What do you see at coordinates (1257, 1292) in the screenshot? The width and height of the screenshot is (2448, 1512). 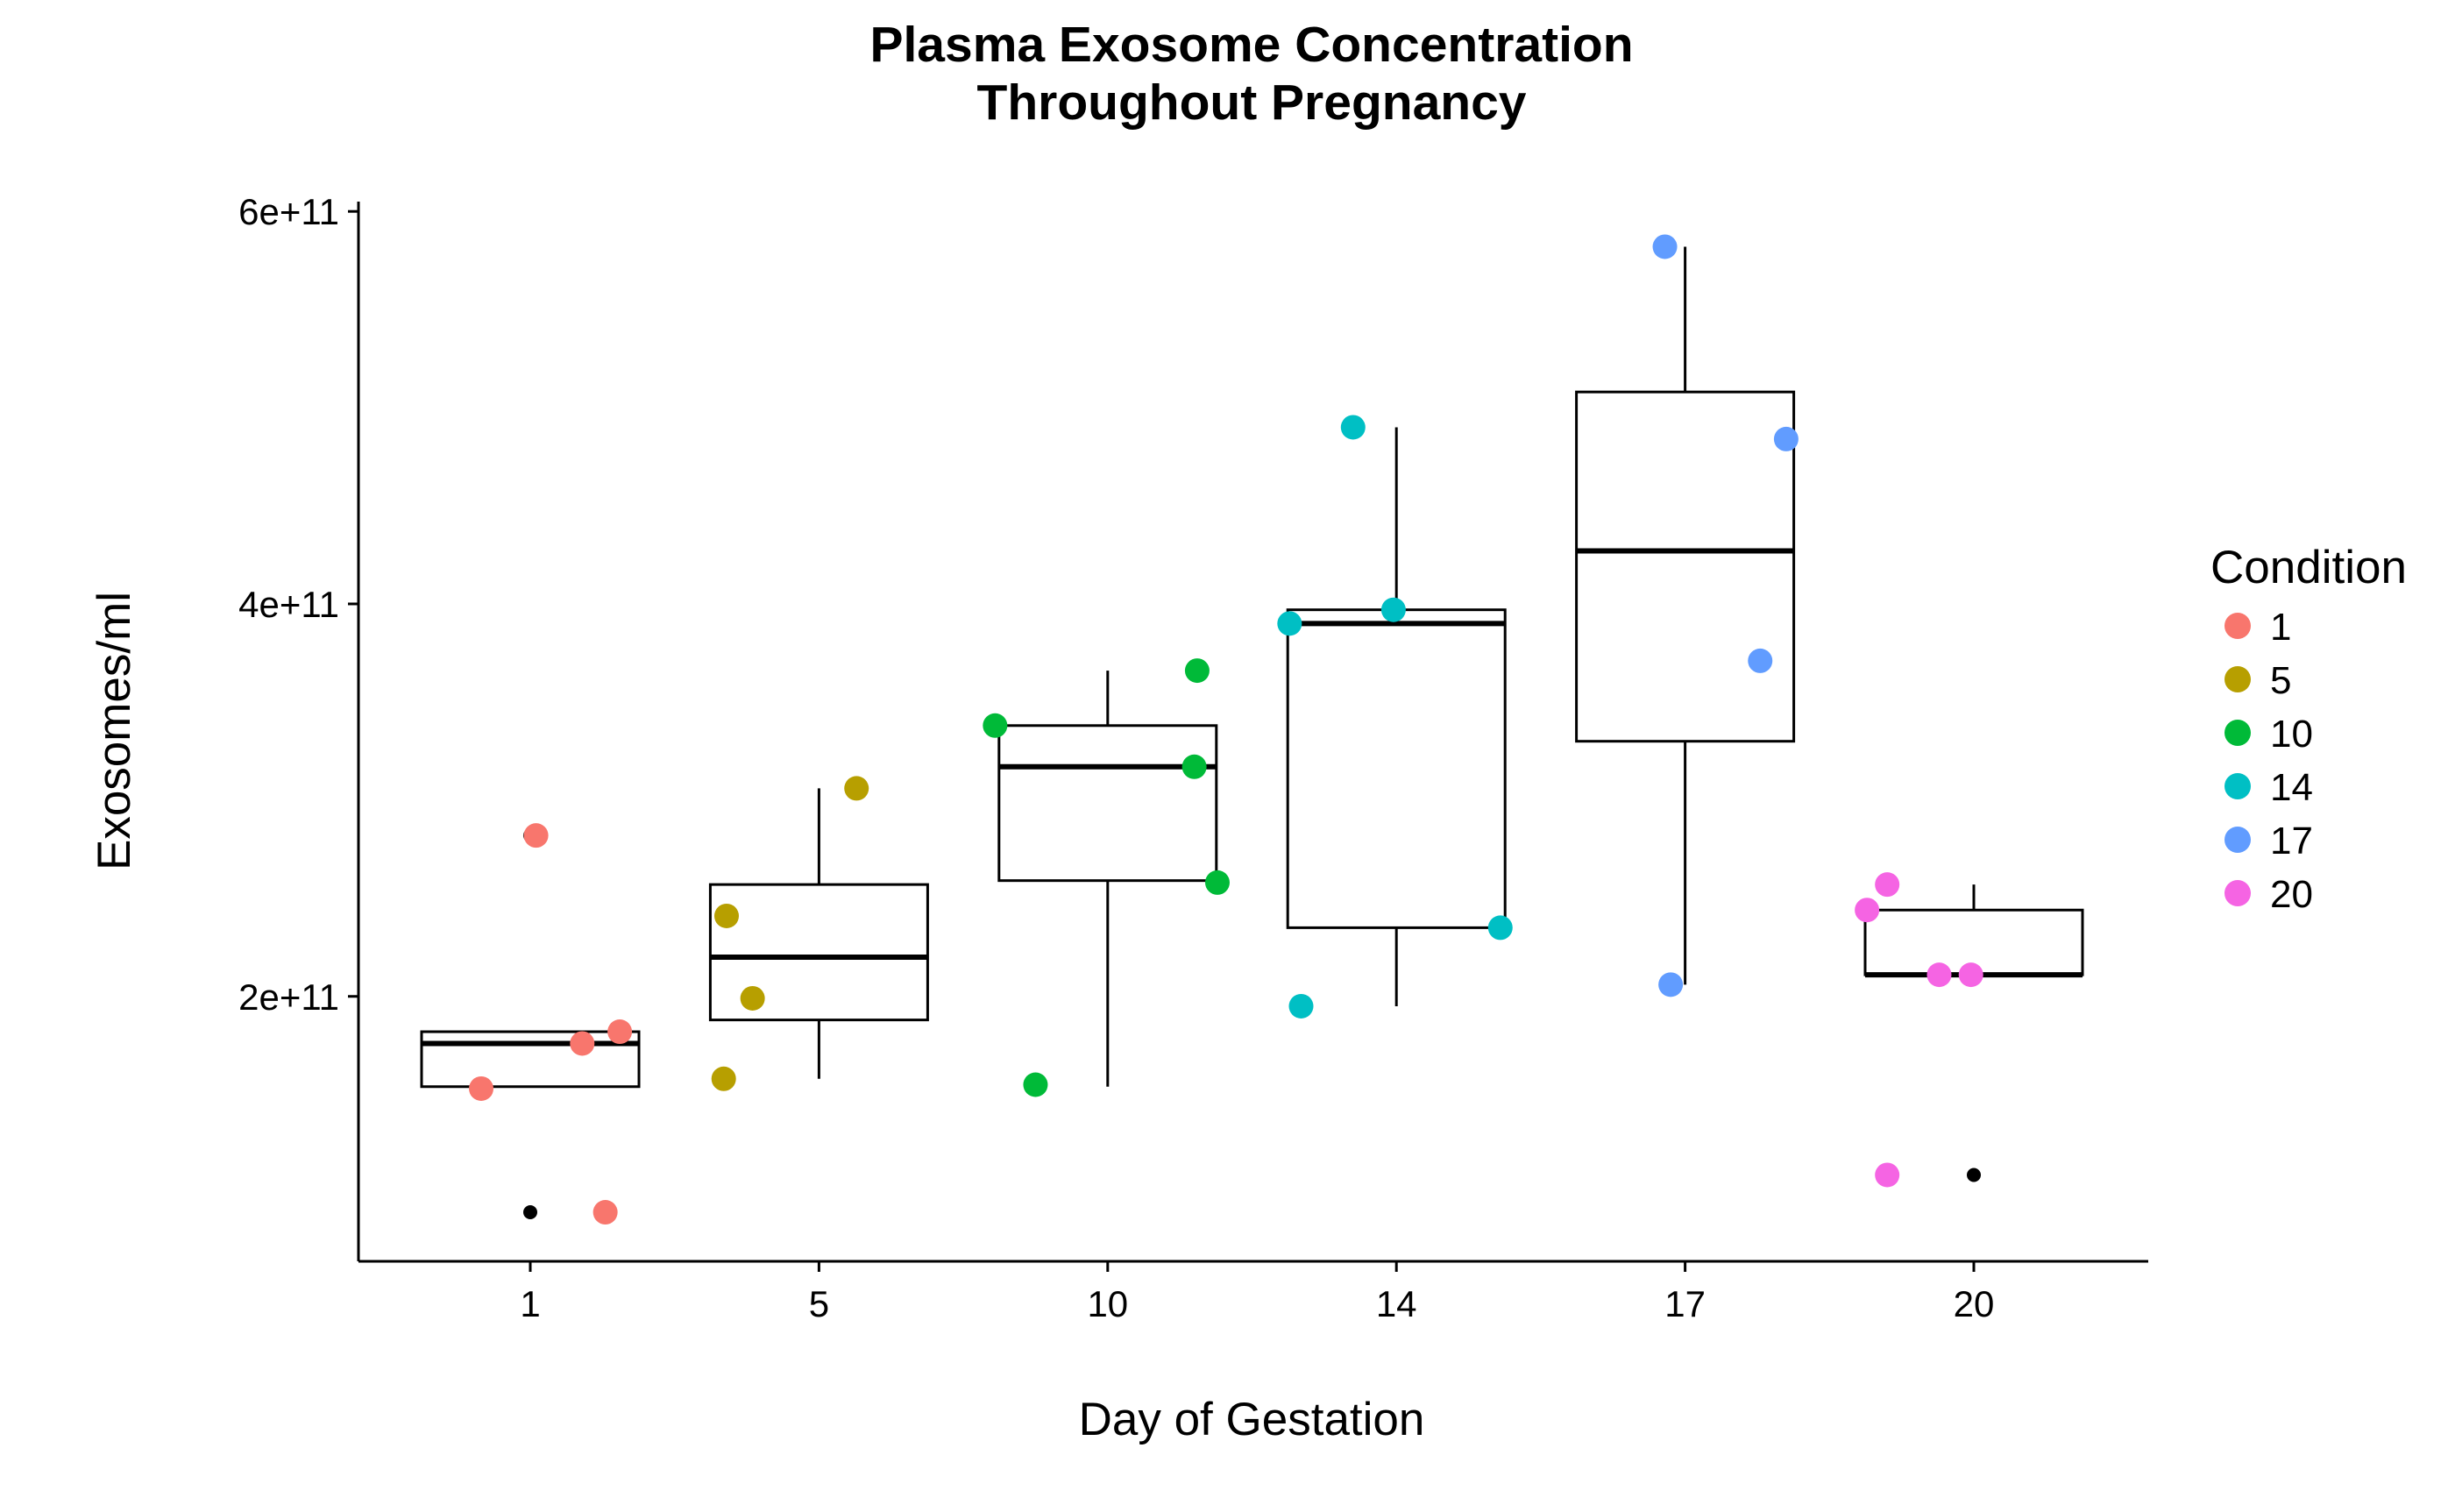 I see `x-axis-ticks: 1 5 10 14 17 20` at bounding box center [1257, 1292].